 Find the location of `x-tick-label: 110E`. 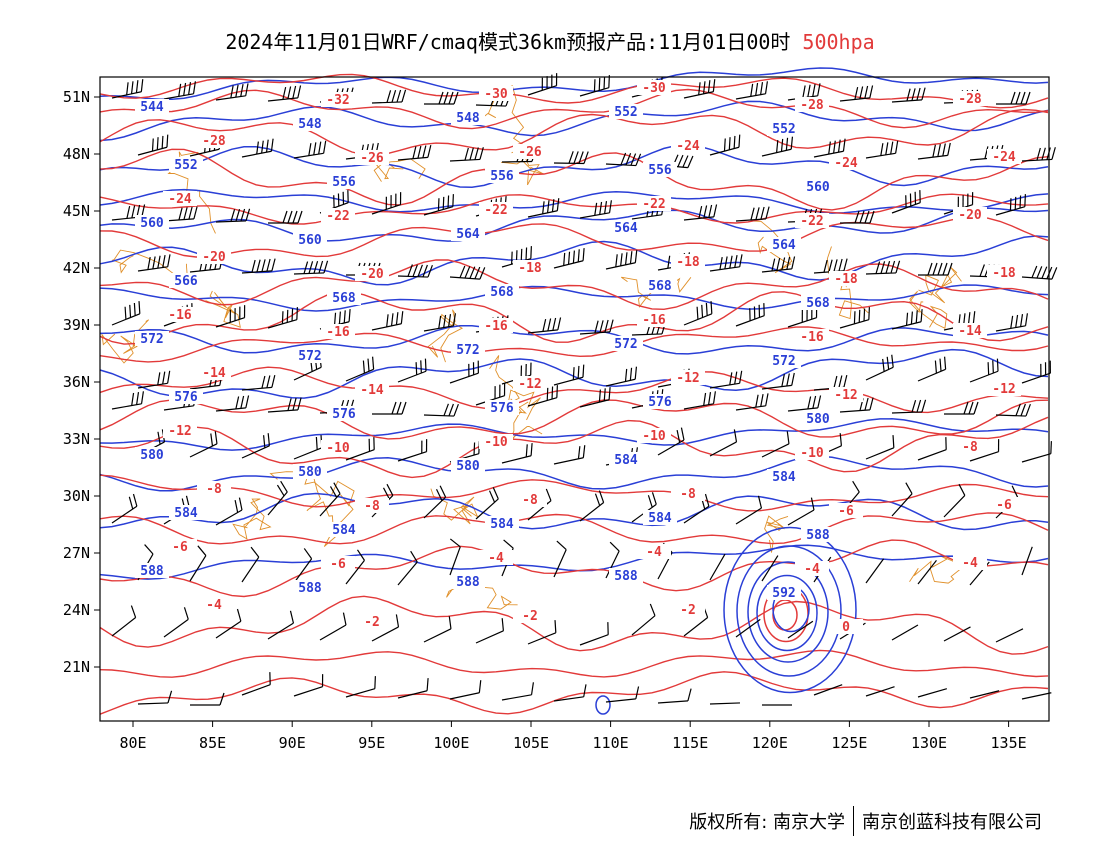

x-tick-label: 110E is located at coordinates (611, 743).